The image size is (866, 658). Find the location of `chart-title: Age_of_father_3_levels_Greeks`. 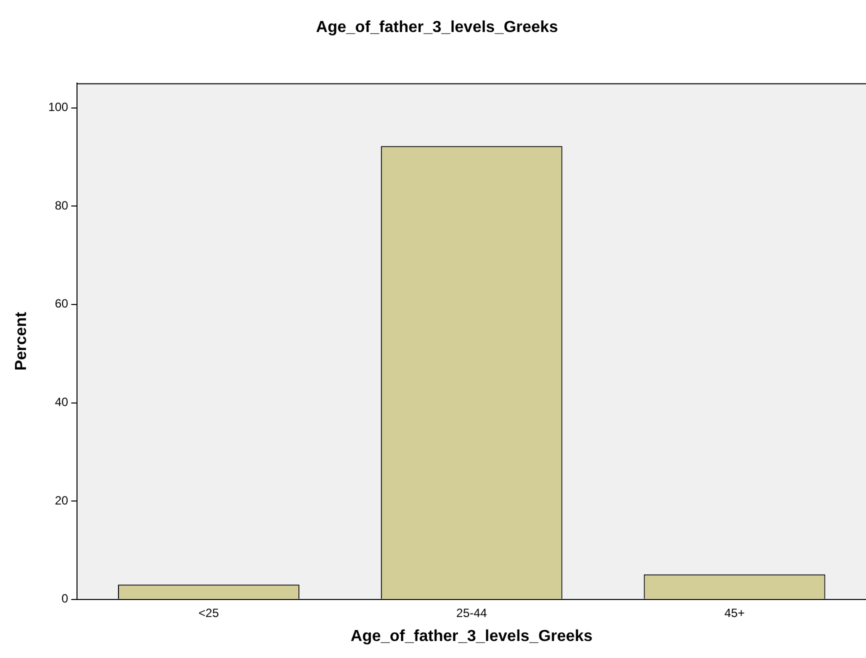

chart-title: Age_of_father_3_levels_Greeks is located at coordinates (437, 27).